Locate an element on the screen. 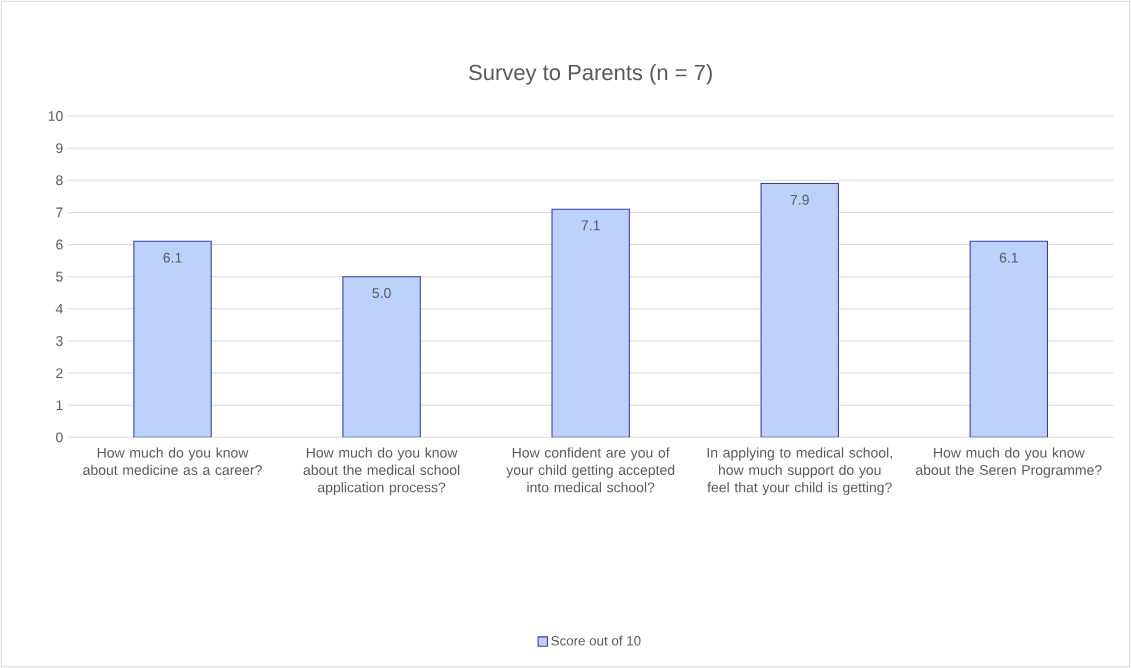  data-label: 5.0 is located at coordinates (381, 293).